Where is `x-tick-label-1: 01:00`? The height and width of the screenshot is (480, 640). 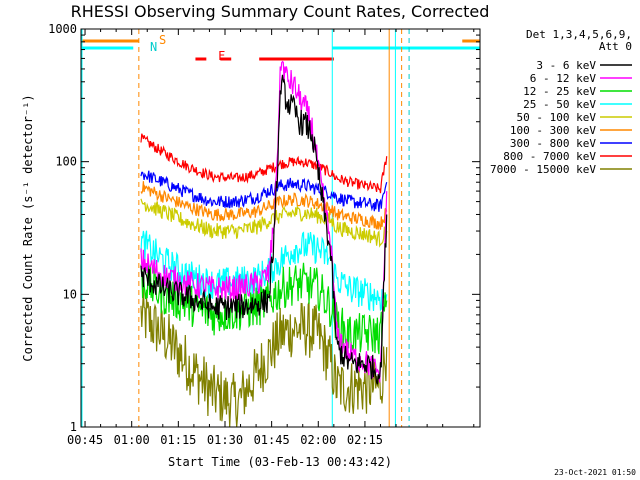 x-tick-label-1: 01:00 is located at coordinates (132, 440).